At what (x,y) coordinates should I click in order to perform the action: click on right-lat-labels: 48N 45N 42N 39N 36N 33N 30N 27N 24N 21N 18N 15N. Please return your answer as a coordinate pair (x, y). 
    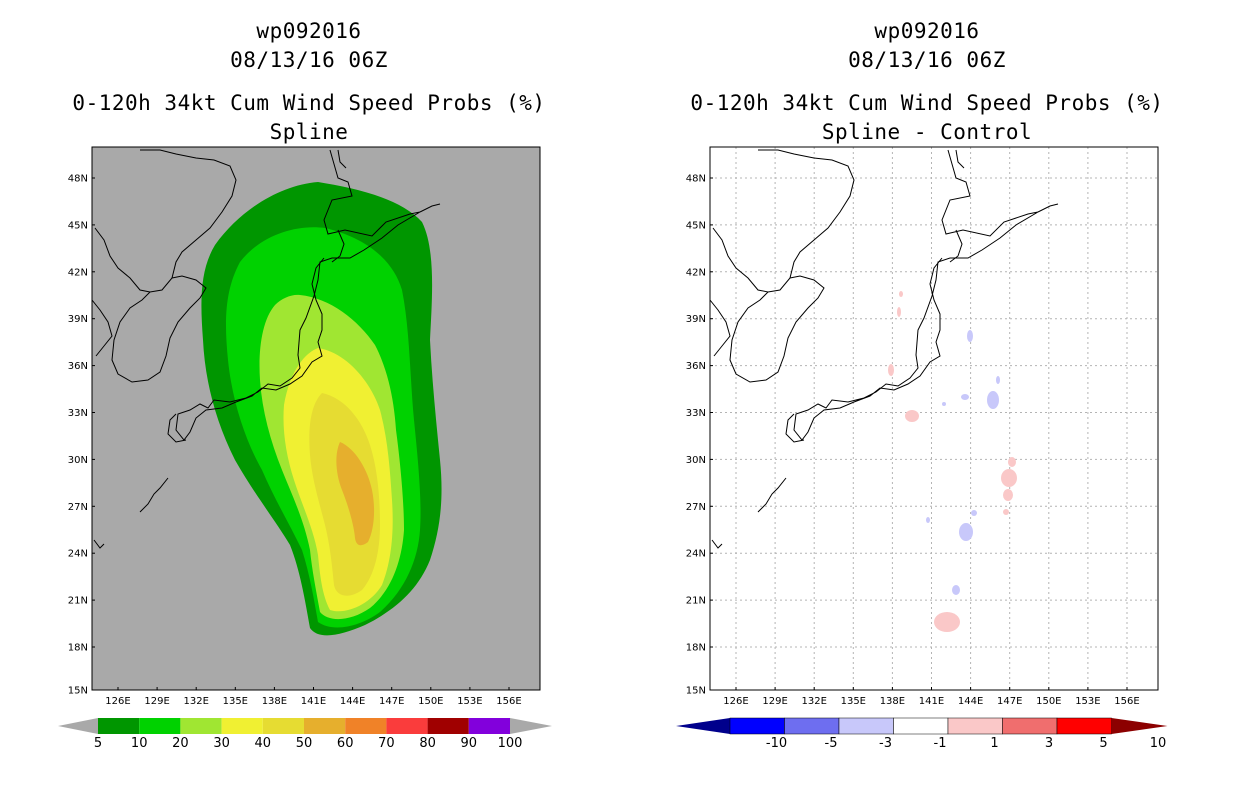
    Looking at the image, I should click on (699, 435).